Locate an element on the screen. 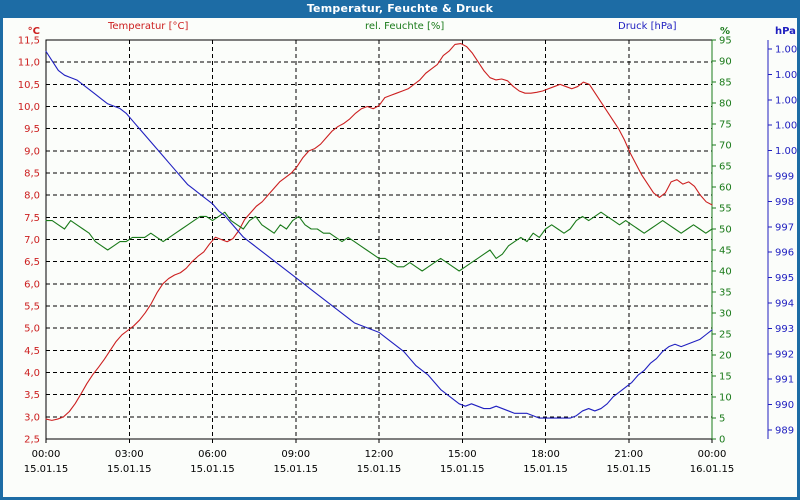  pressure-axis-tick-label: 996 is located at coordinates (784, 253).